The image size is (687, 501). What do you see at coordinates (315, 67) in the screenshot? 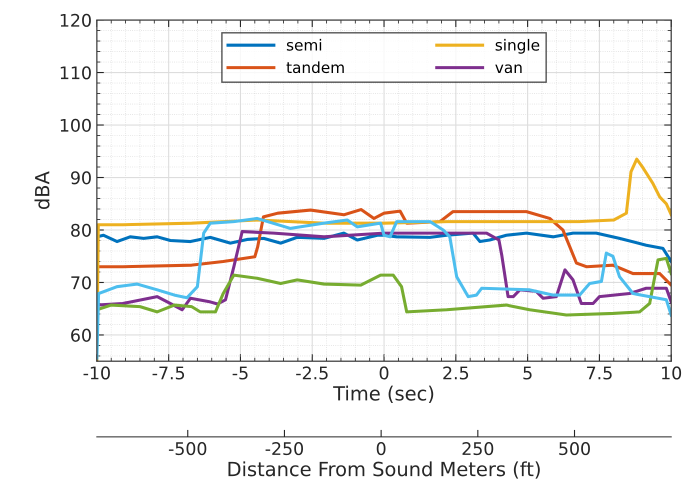
I see `legend-label: tandem` at bounding box center [315, 67].